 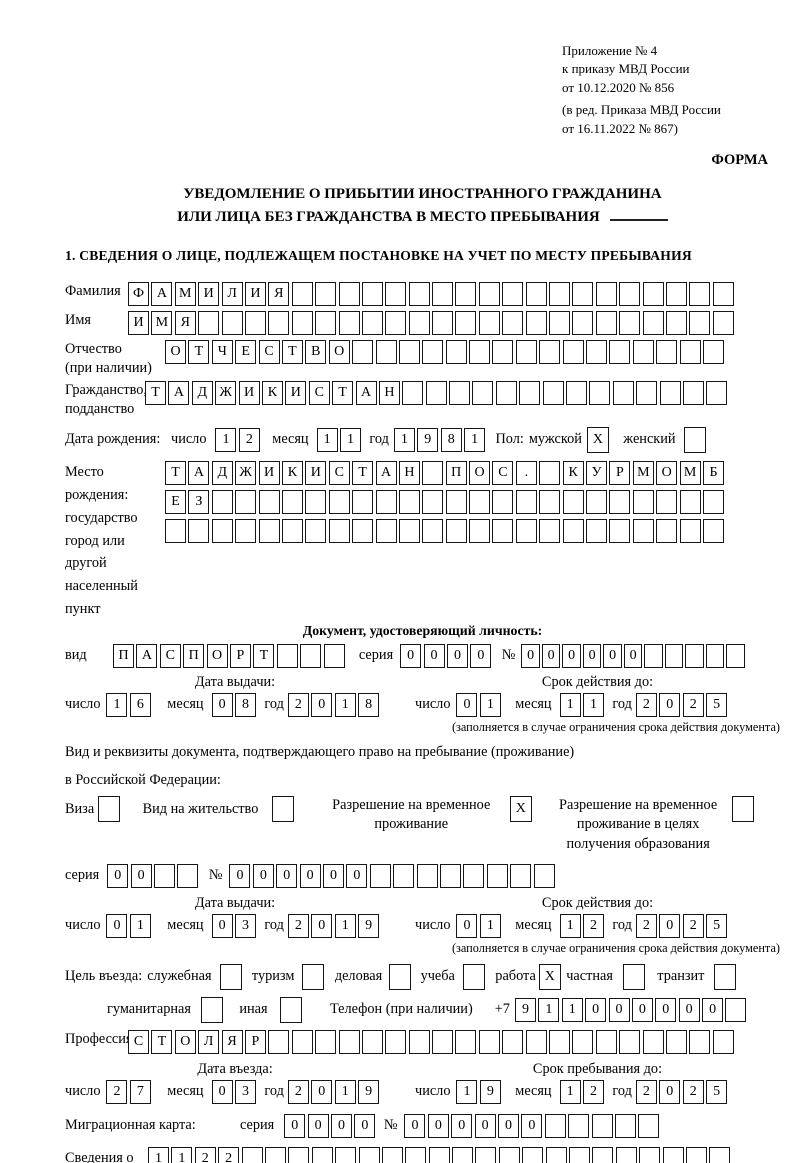 What do you see at coordinates (185, 323) in the screenshot?
I see `char-box: Я` at bounding box center [185, 323].